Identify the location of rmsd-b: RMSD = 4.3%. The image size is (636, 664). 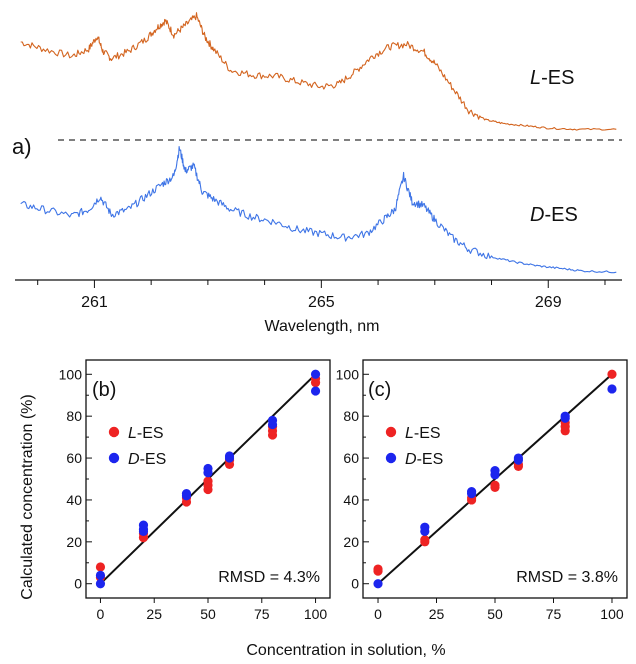
(269, 577).